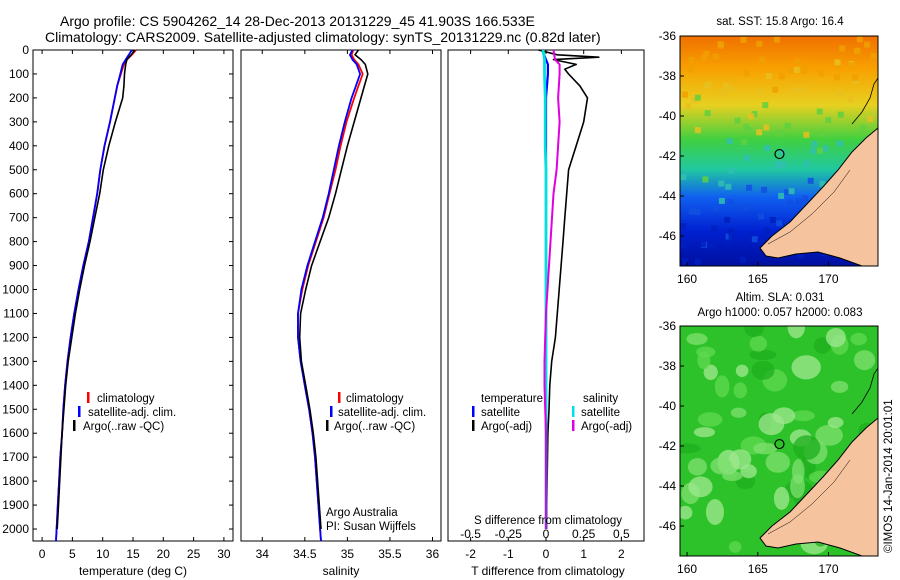 This screenshot has height=580, width=900. Describe the element at coordinates (72, 554) in the screenshot. I see `x-tick-label: 5` at that location.